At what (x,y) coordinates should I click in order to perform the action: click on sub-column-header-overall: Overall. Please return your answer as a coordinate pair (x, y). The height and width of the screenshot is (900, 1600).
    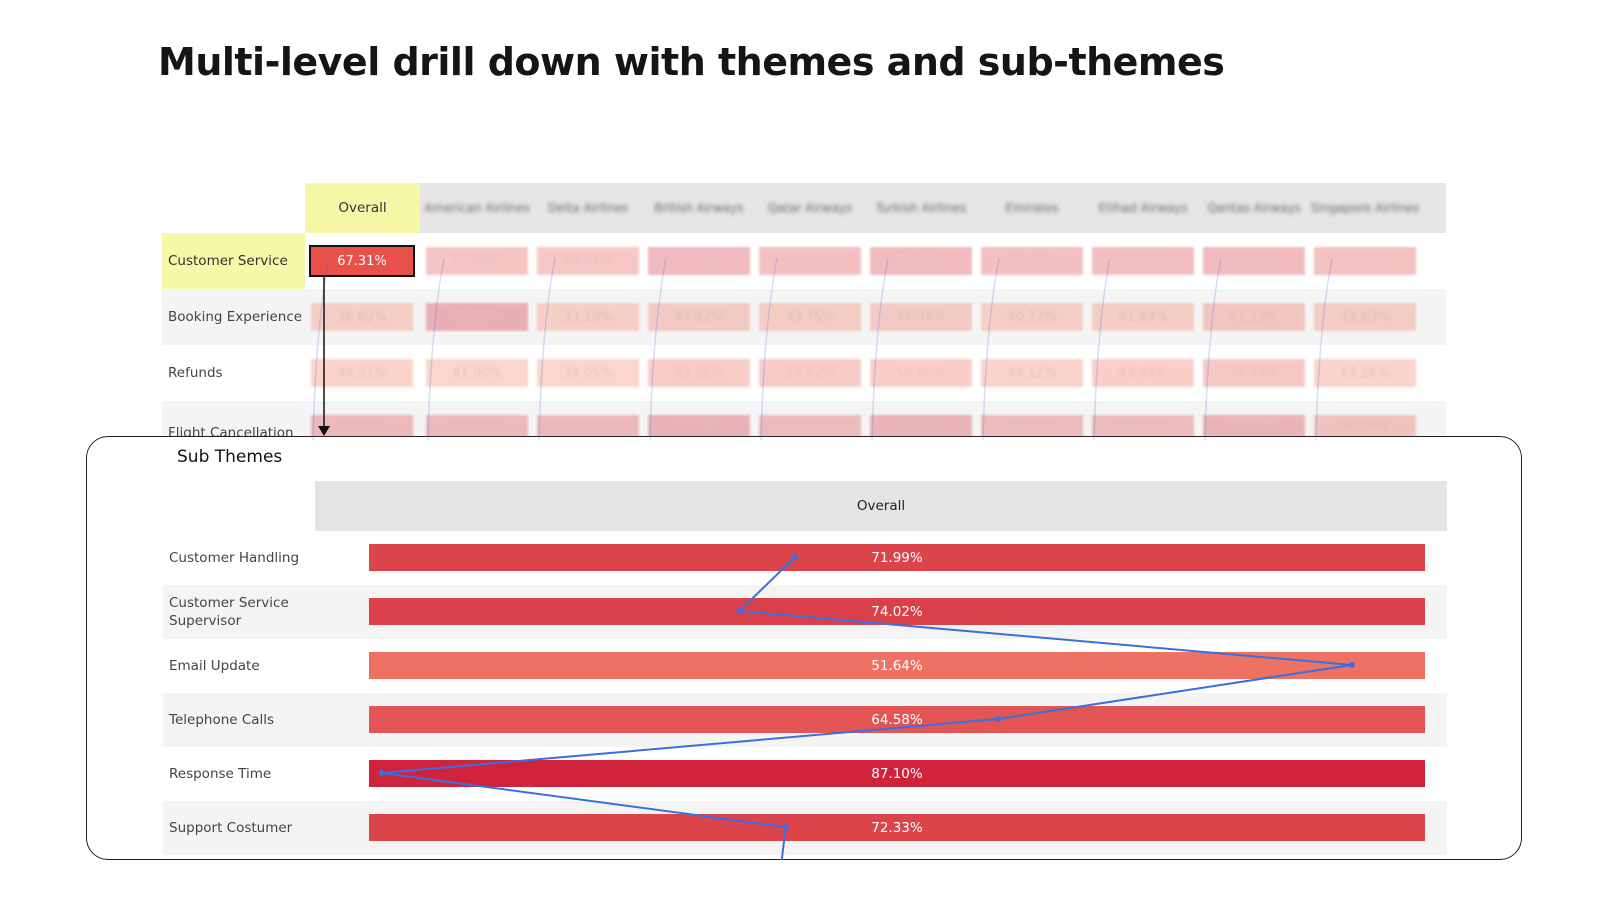
    Looking at the image, I should click on (881, 506).